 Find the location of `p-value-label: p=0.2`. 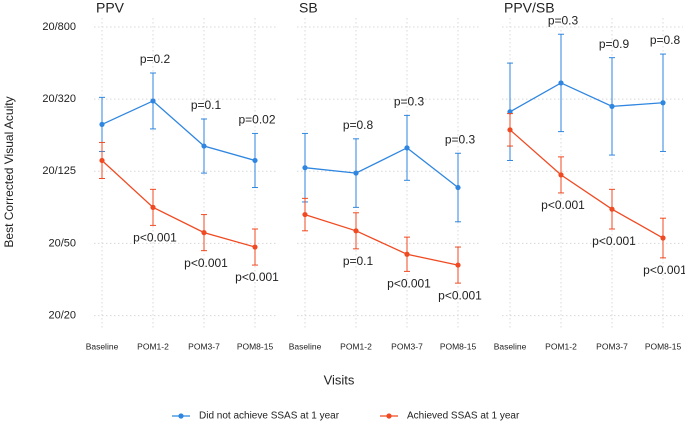

p-value-label: p=0.2 is located at coordinates (155, 59).